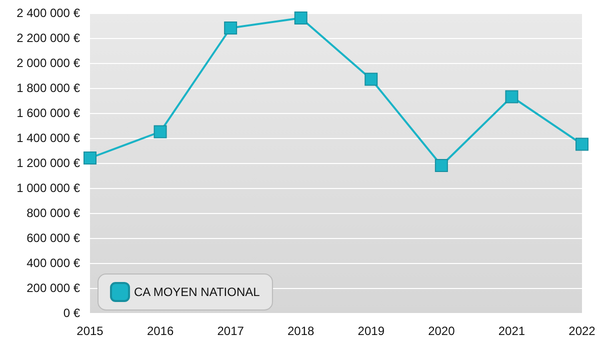 The height and width of the screenshot is (350, 600). Describe the element at coordinates (48, 188) in the screenshot. I see `y-tick-label: 1 000 000 €` at that location.